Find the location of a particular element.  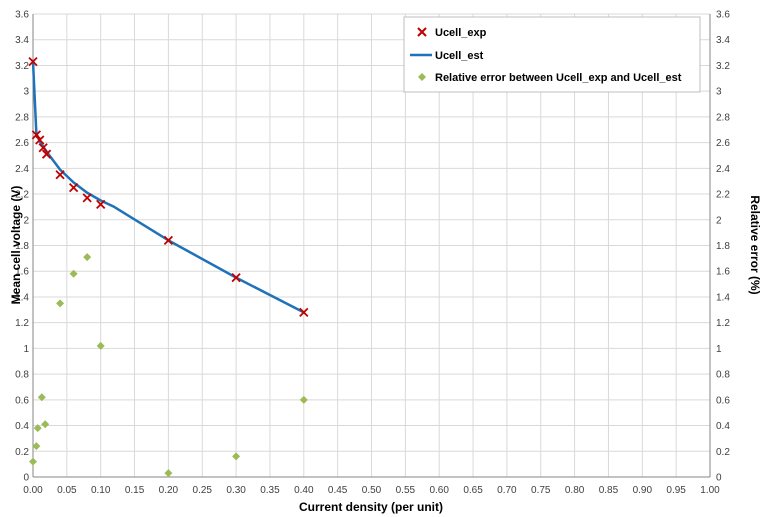

legend-label-ucell-exp: Ucell_exp is located at coordinates (461, 33).